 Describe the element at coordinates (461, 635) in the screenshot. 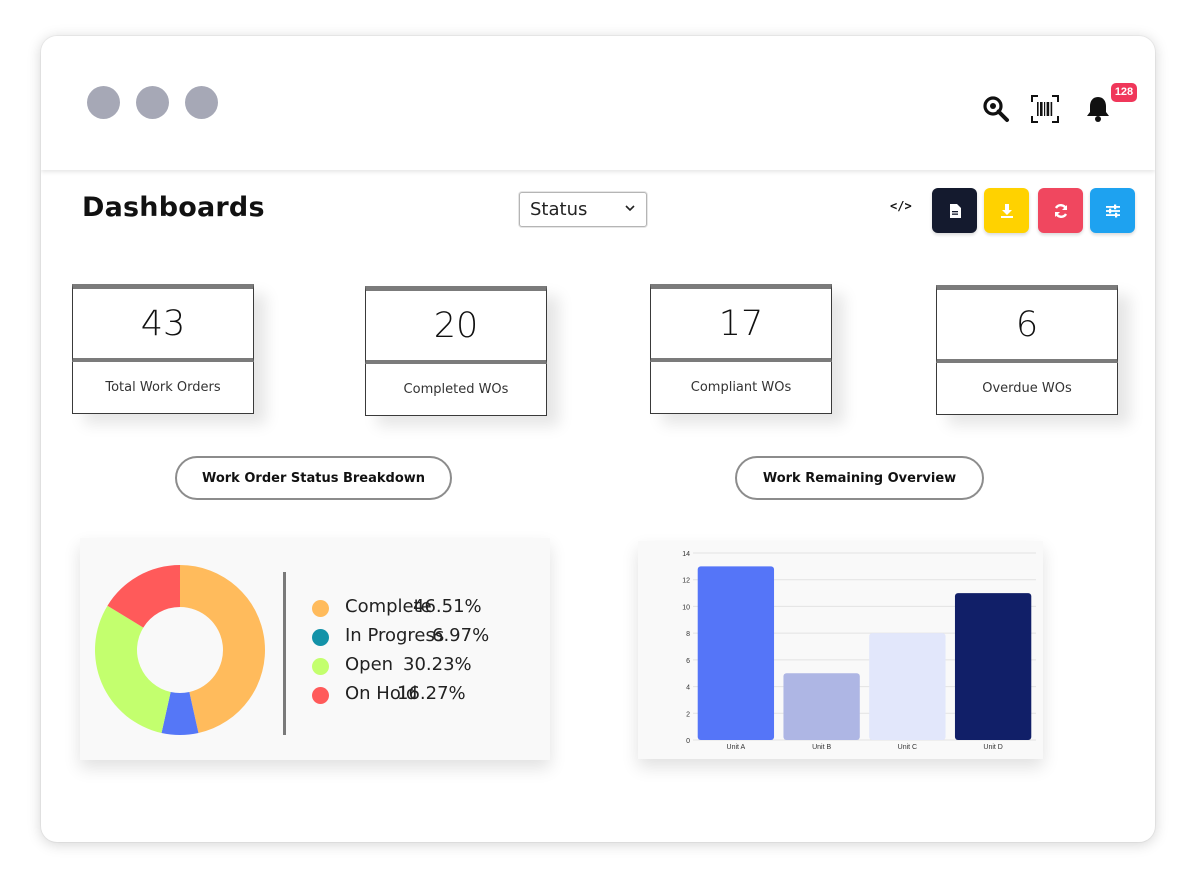

I see `legend-percentage: 6.97%` at that location.